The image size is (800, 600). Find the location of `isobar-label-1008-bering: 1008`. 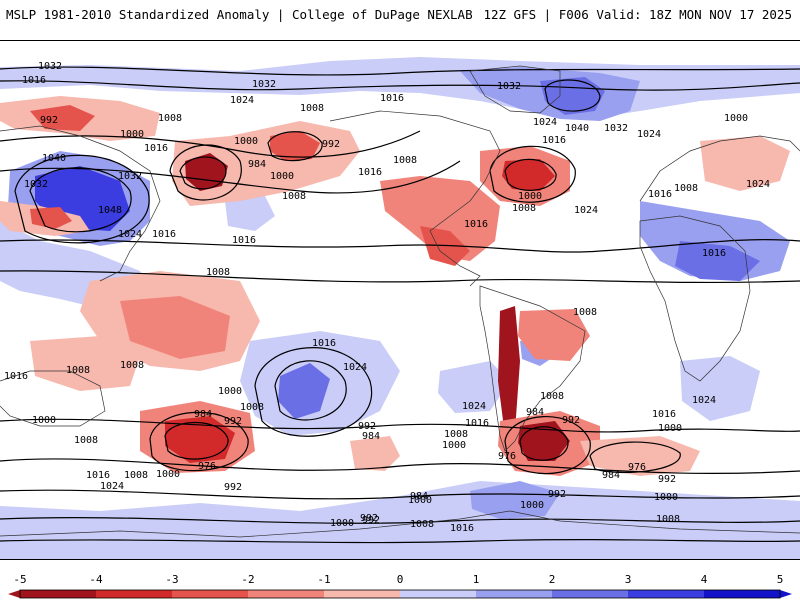

isobar-label-1008-bering: 1008 is located at coordinates (170, 118).